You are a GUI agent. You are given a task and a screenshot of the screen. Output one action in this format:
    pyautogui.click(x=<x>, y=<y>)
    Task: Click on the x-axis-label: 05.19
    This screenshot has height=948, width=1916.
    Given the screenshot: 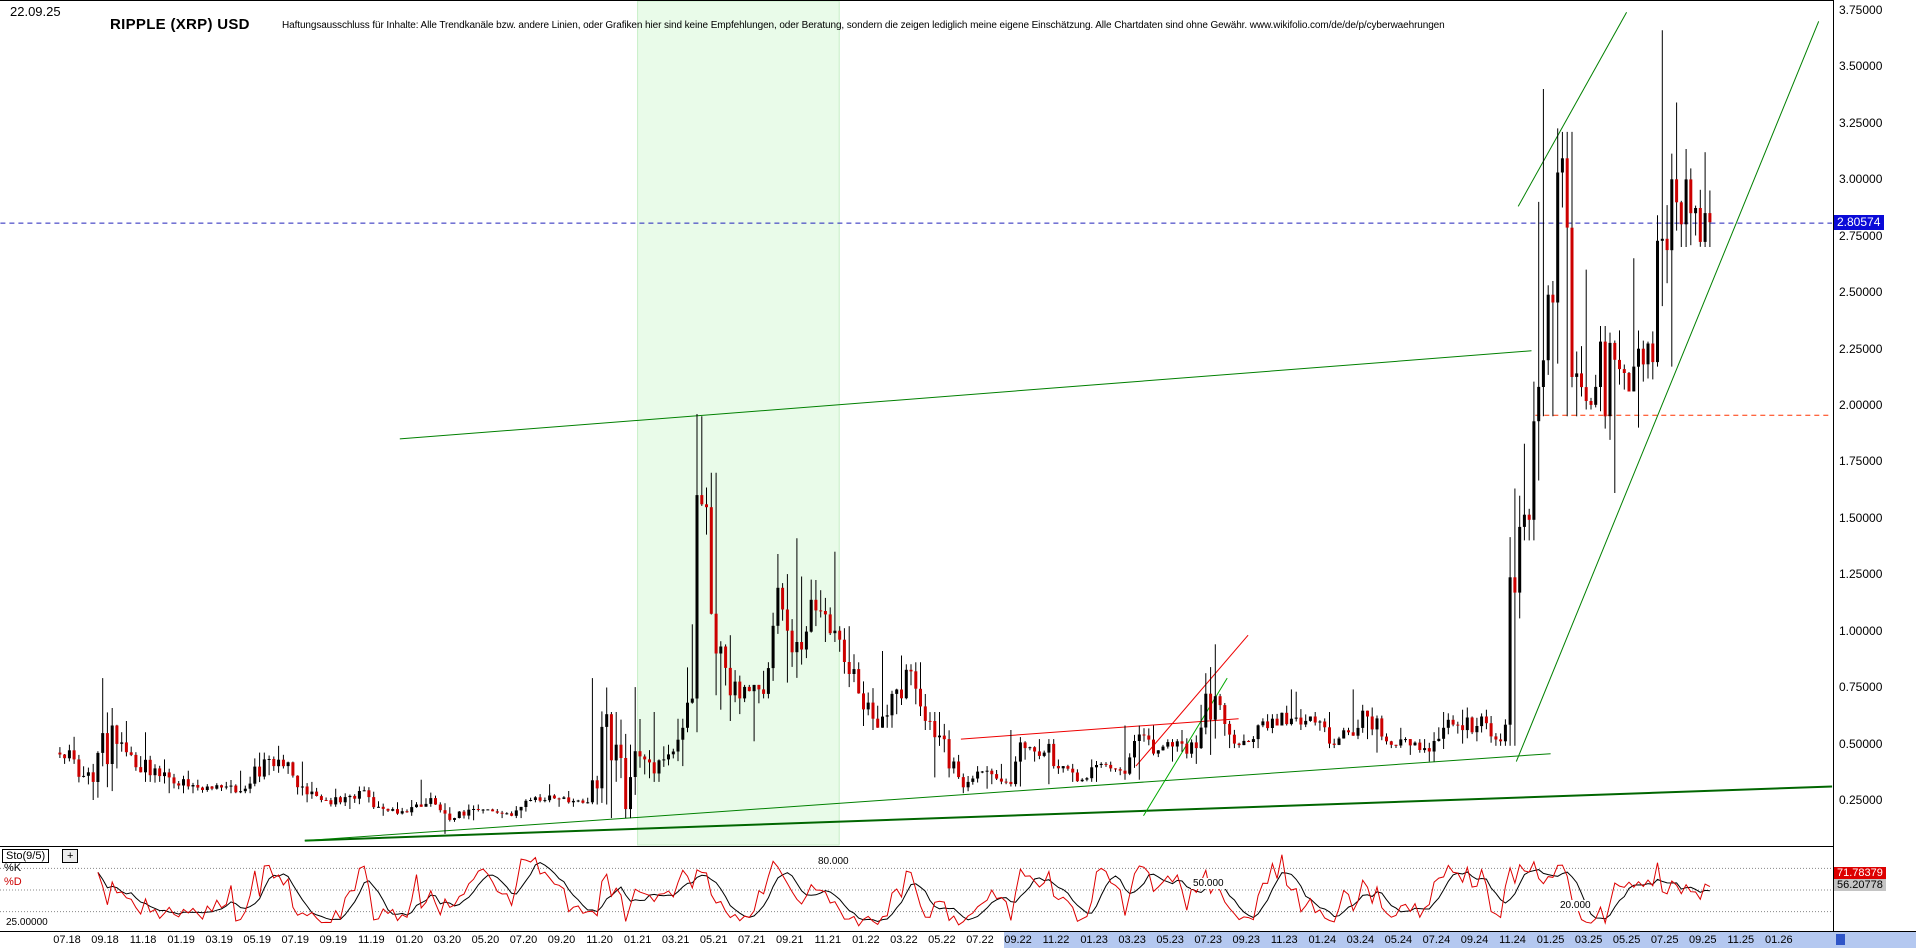 What is the action you would take?
    pyautogui.click(x=257, y=940)
    